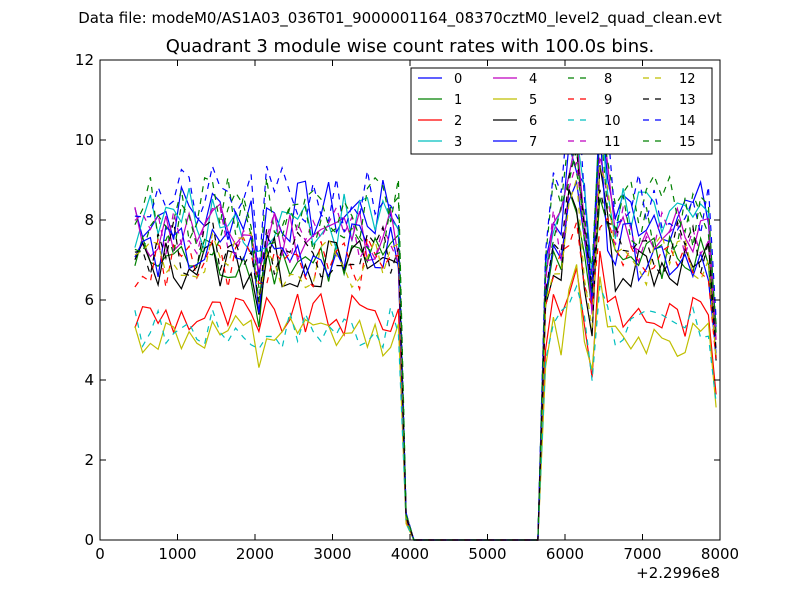 The width and height of the screenshot is (800, 600). I want to click on y-tick-label: 6, so click(89, 300).